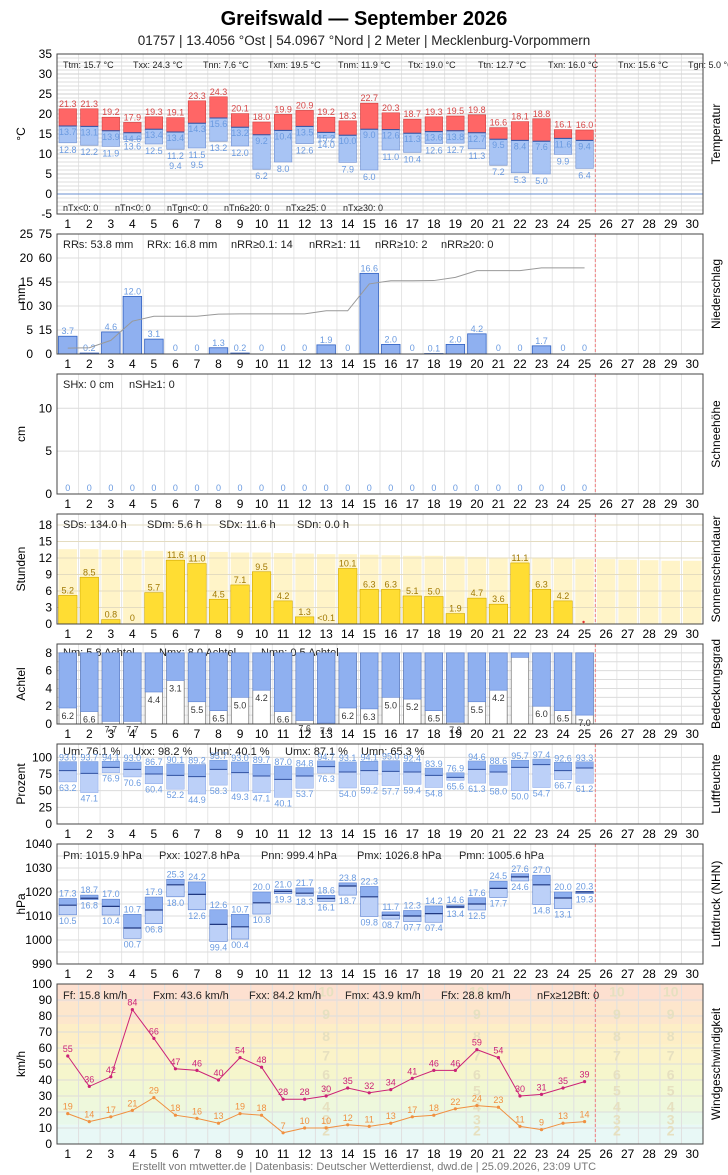  I want to click on gust-point, so click(455, 1070).